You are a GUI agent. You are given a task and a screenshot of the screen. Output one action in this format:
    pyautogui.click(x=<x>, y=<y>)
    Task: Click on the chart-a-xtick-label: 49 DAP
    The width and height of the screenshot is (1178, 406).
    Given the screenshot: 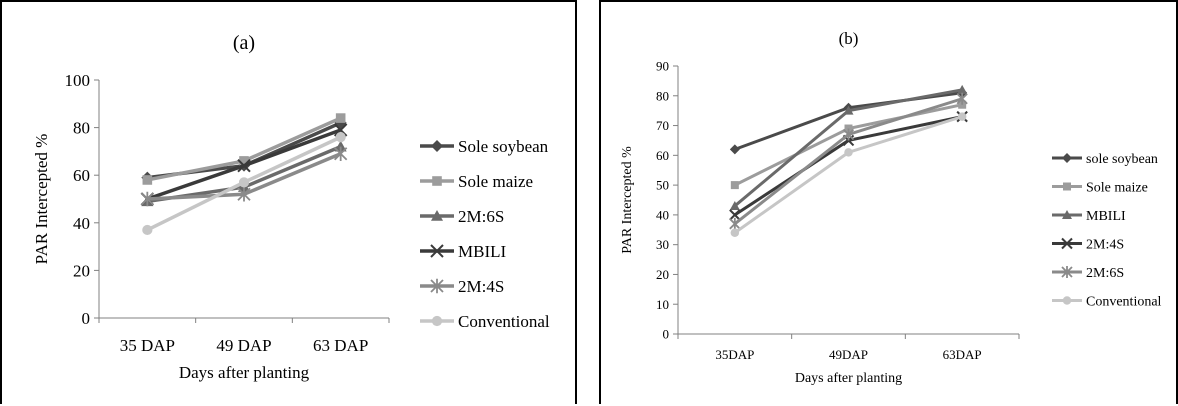 What is the action you would take?
    pyautogui.click(x=243, y=345)
    